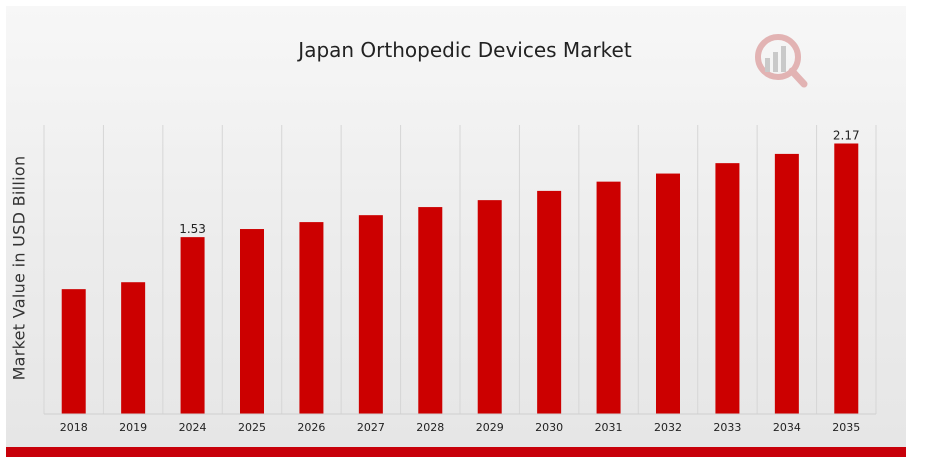 This screenshot has width=930, height=464. What do you see at coordinates (787, 427) in the screenshot?
I see `x-tick-label: 2034` at bounding box center [787, 427].